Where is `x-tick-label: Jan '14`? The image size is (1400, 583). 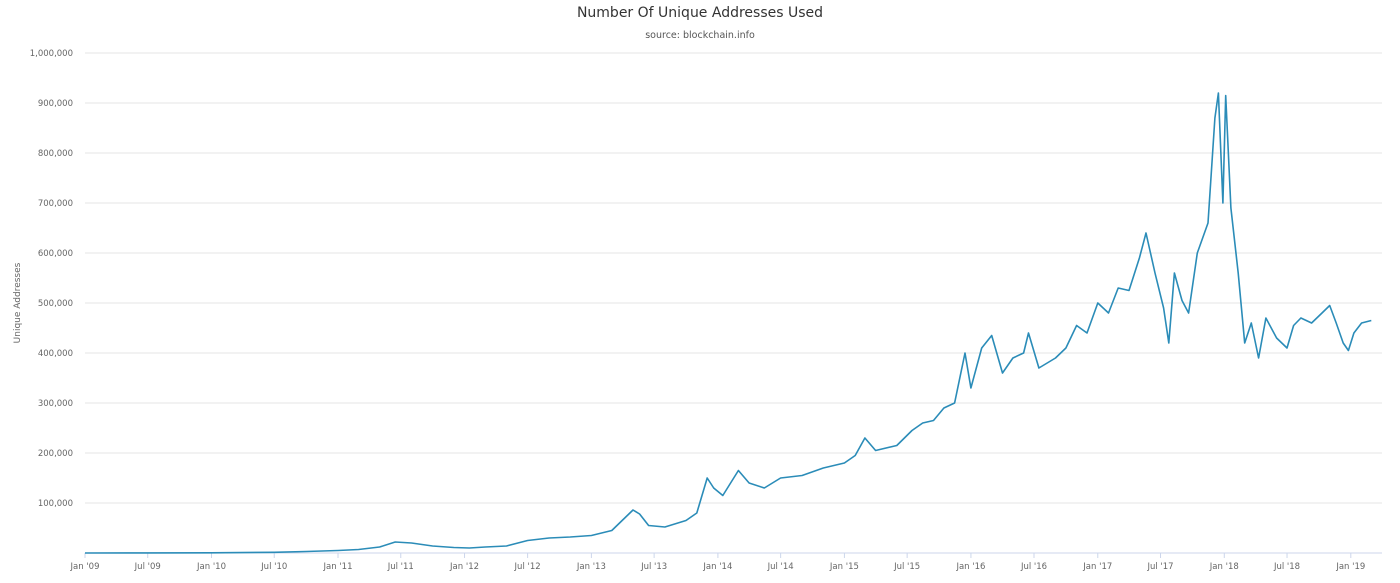 x-tick-label: Jan '14 is located at coordinates (717, 567).